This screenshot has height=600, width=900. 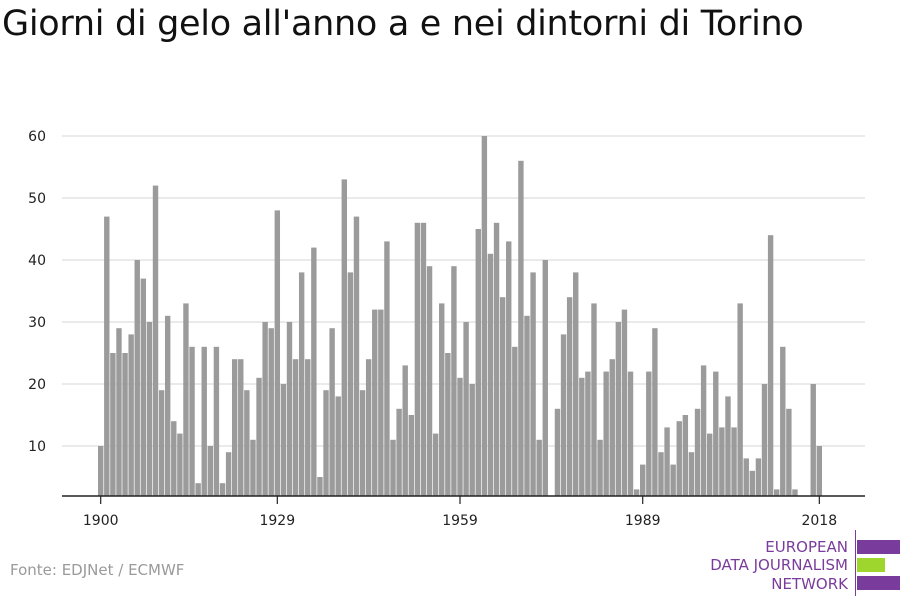 What do you see at coordinates (101, 521) in the screenshot?
I see `x-tick-label: 1900` at bounding box center [101, 521].